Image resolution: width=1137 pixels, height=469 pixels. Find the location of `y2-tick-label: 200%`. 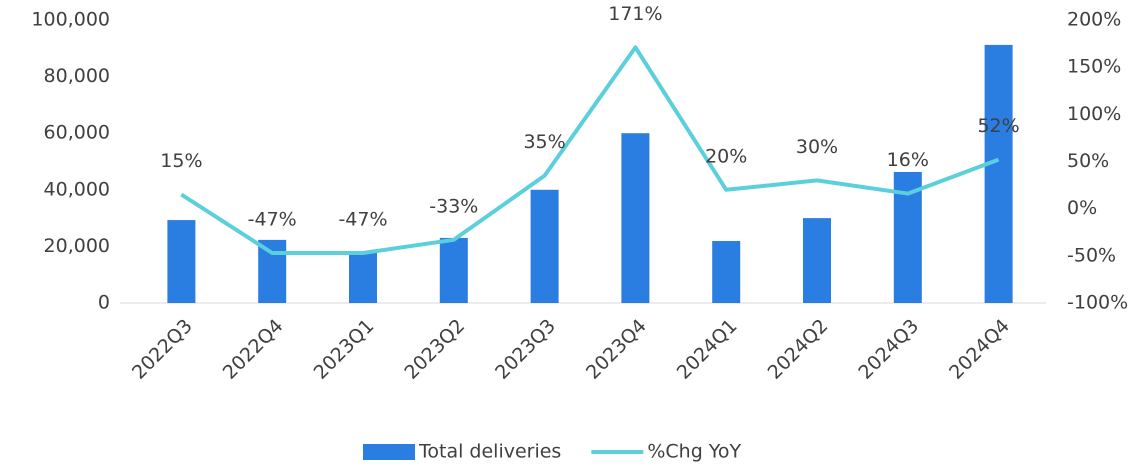

y2-tick-label: 200% is located at coordinates (1094, 20).